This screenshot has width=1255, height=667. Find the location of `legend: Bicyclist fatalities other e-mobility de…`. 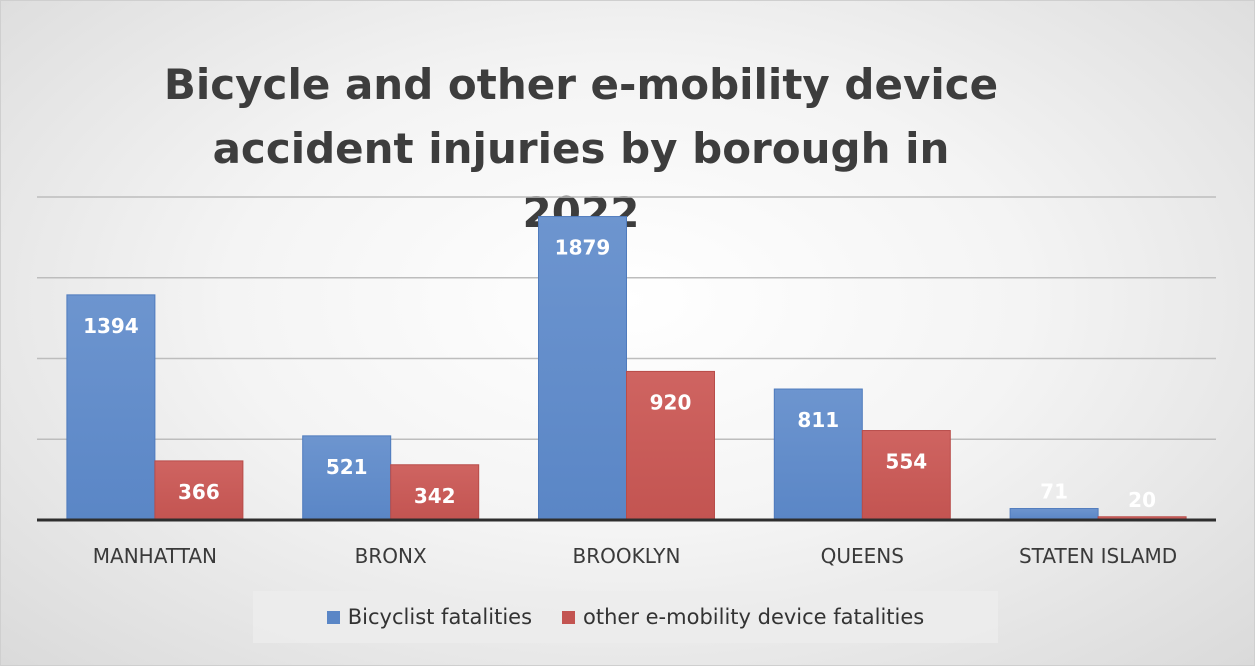

legend: Bicyclist fatalities other e-mobility de… is located at coordinates (625, 617).